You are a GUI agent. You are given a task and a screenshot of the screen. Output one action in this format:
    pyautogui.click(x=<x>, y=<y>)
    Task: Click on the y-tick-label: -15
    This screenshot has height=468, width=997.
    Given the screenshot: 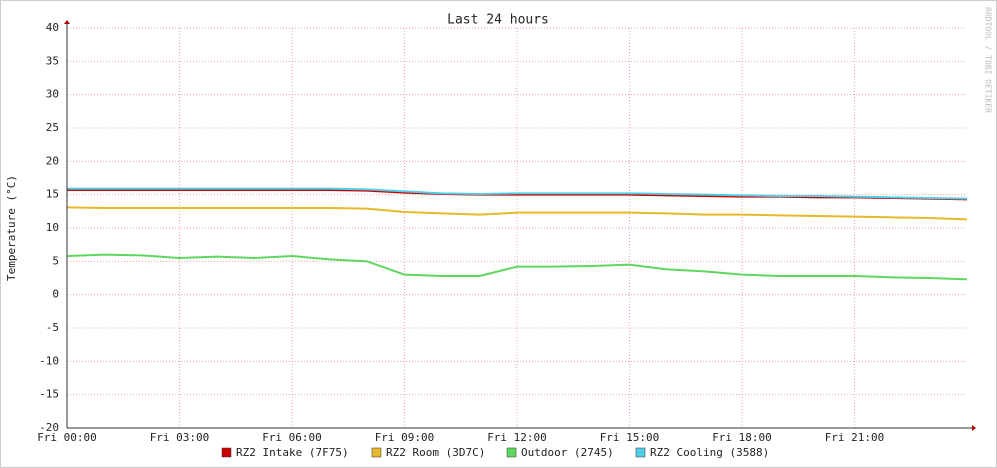 What is the action you would take?
    pyautogui.click(x=49, y=394)
    